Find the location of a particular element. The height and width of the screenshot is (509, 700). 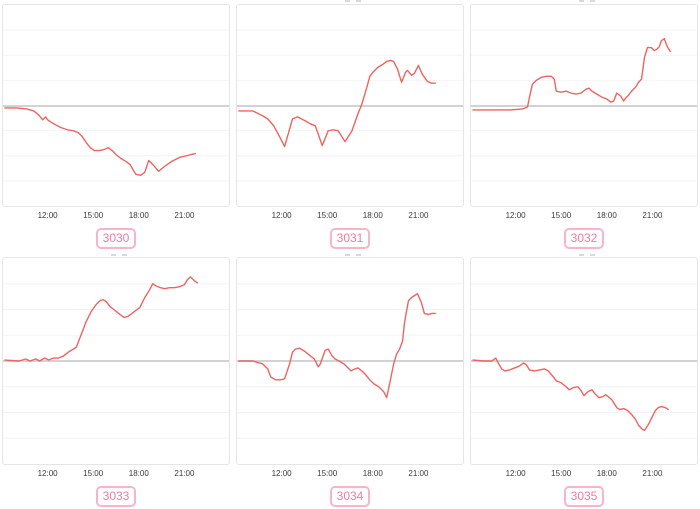

x-axis-3030: 12:00 15:00 18:00 21:00 is located at coordinates (116, 216).